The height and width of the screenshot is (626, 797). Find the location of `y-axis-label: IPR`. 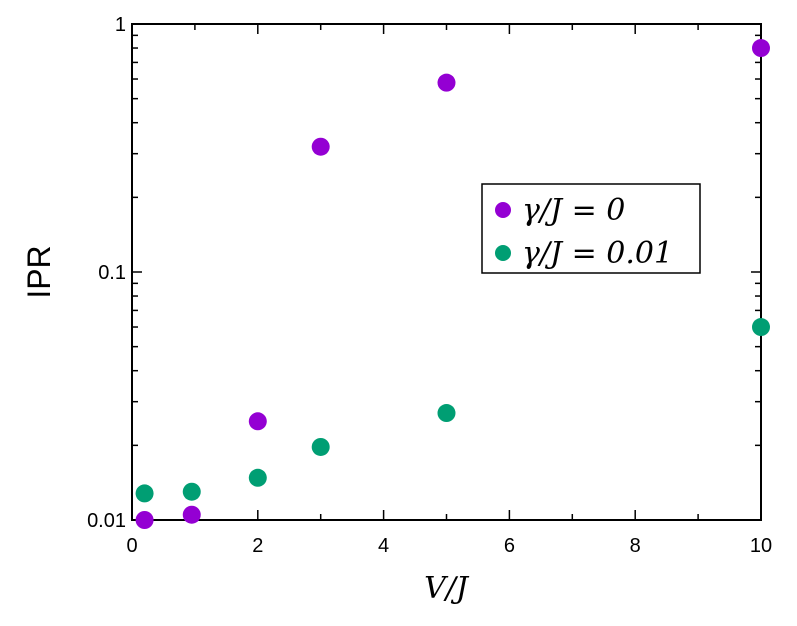

y-axis-label: IPR is located at coordinates (39, 271).